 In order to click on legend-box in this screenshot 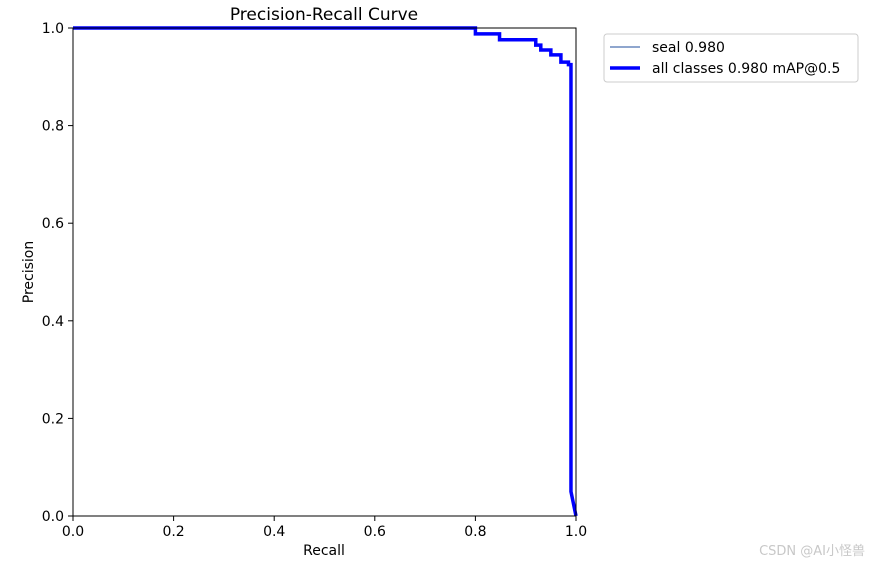, I will do `click(731, 58)`.